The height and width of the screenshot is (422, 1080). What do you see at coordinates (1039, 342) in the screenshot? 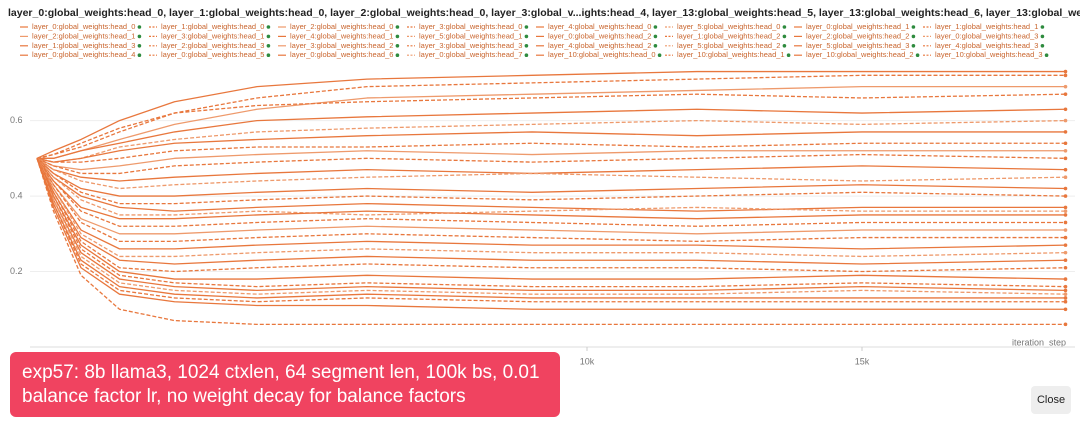
I see `x-axis-label: iteration_step` at bounding box center [1039, 342].